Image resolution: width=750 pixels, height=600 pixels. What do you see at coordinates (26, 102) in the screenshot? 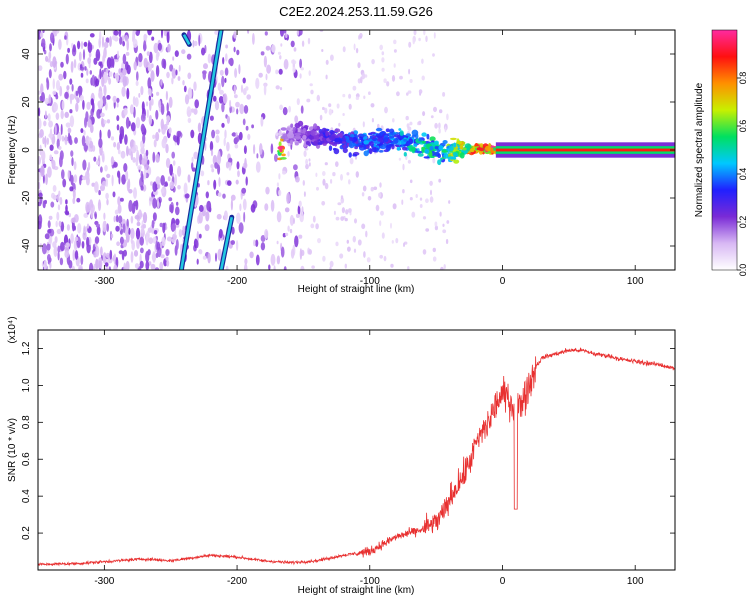
I see `y-tick-label: 20` at bounding box center [26, 102].